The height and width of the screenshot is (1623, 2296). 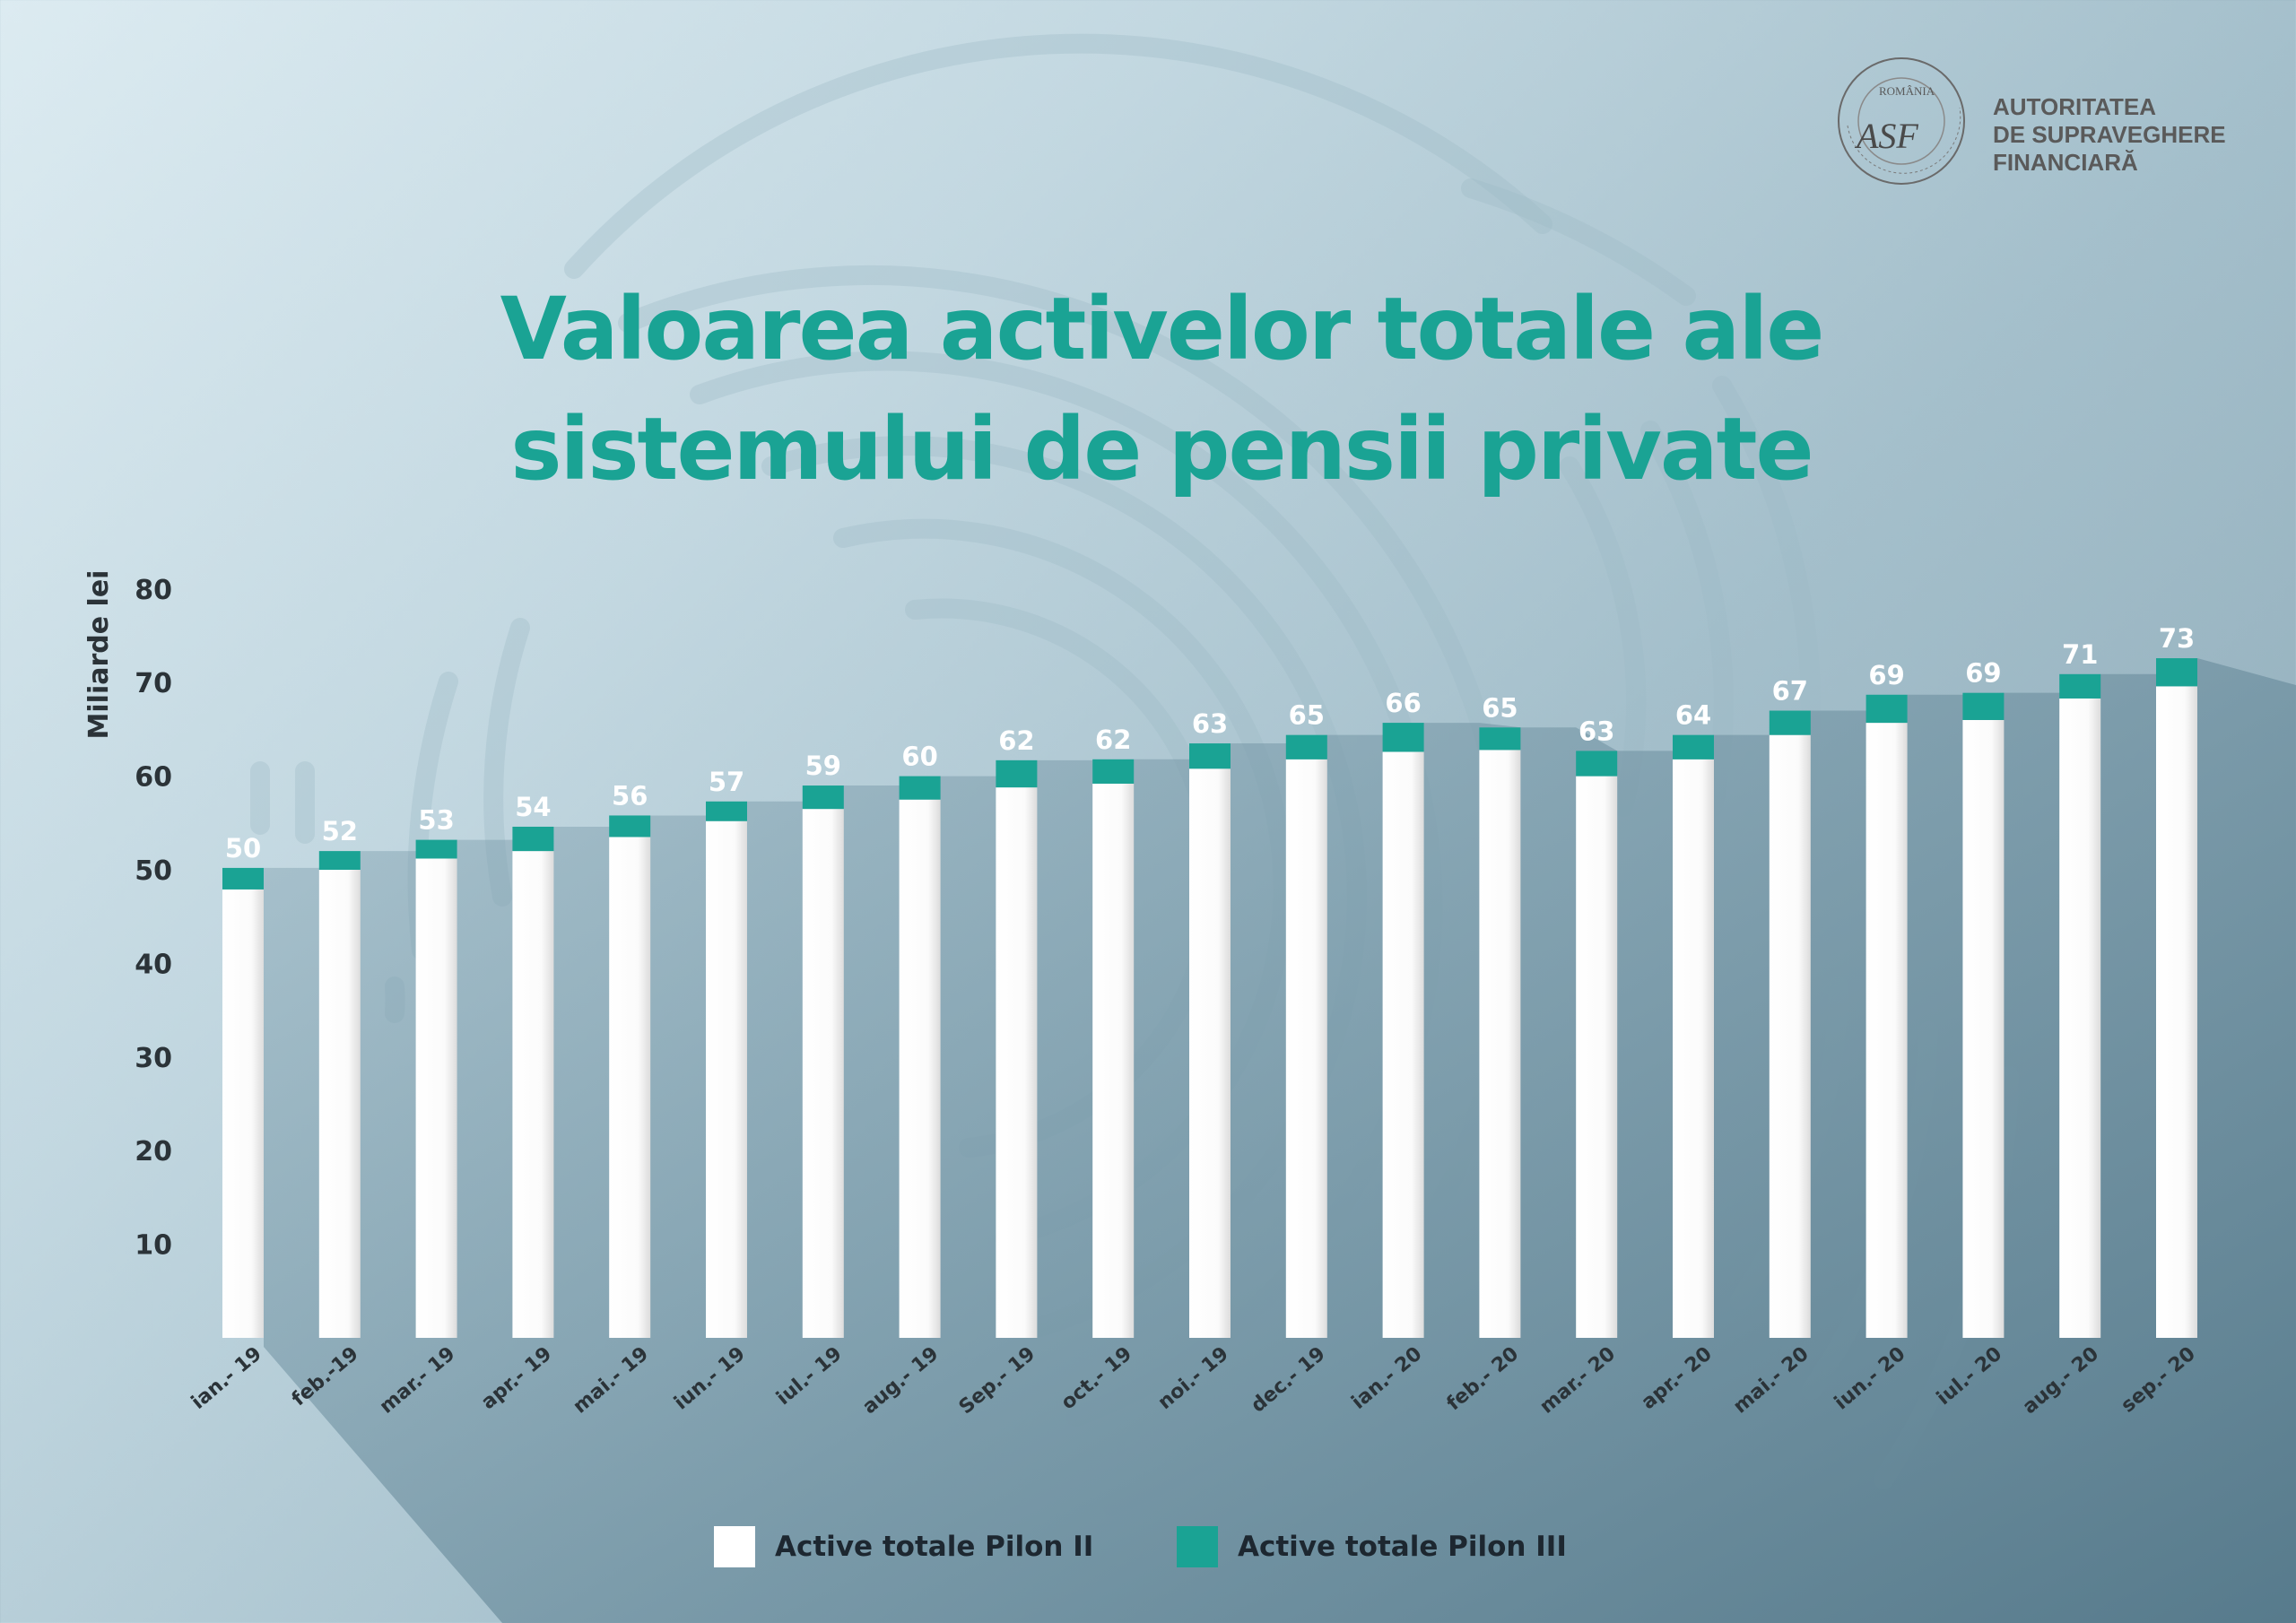 What do you see at coordinates (934, 1547) in the screenshot?
I see `legend-label-pilon2: Active totale Pilon II` at bounding box center [934, 1547].